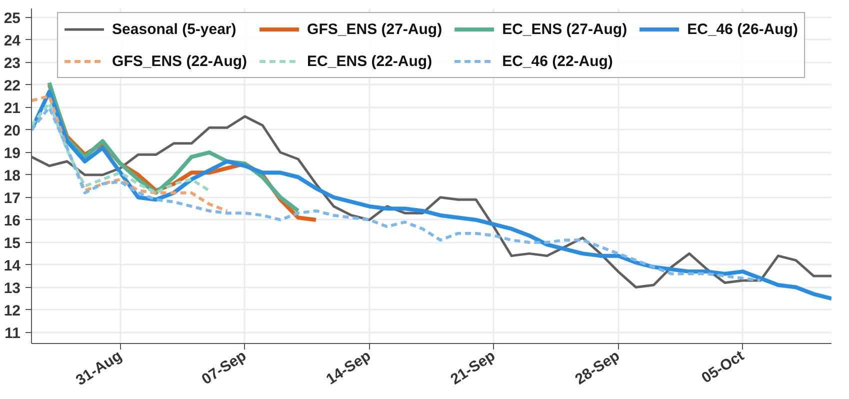 This screenshot has height=399, width=849. Describe the element at coordinates (13, 265) in the screenshot. I see `y-tick-label: 14` at that location.